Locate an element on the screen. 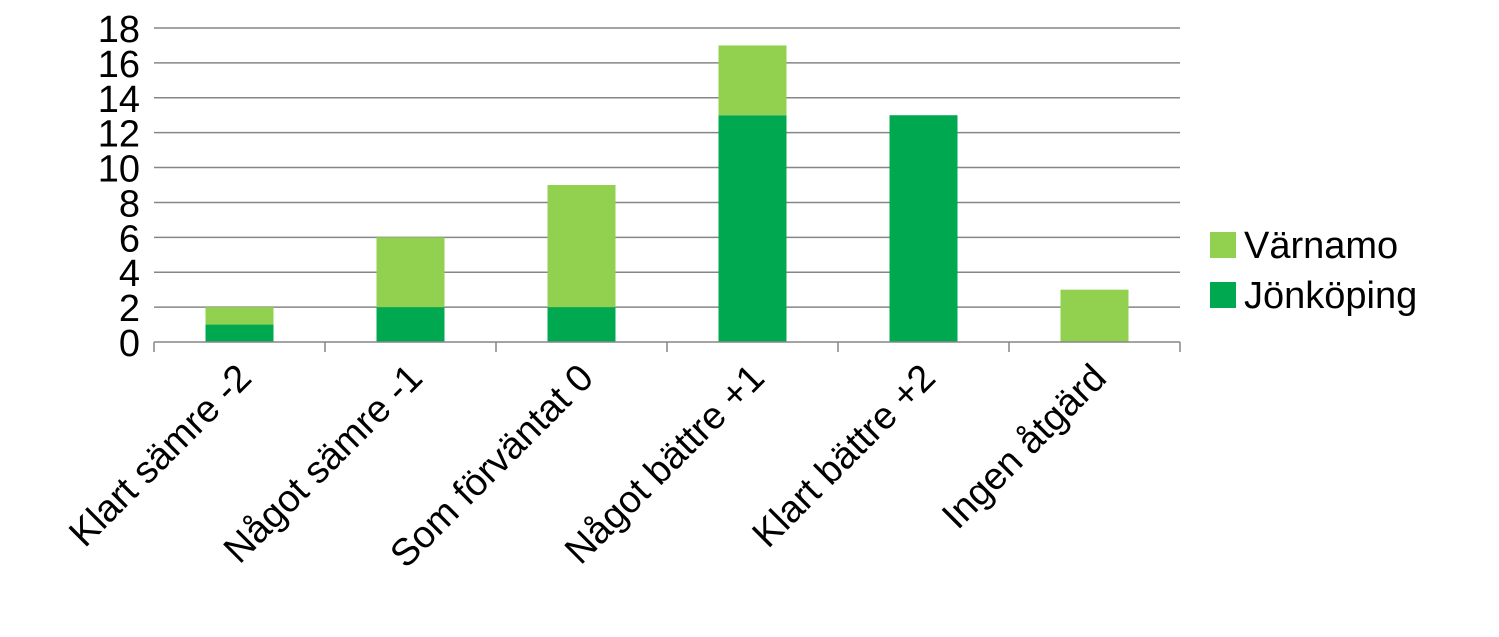  y-tick-label: 4 is located at coordinates (129, 274).